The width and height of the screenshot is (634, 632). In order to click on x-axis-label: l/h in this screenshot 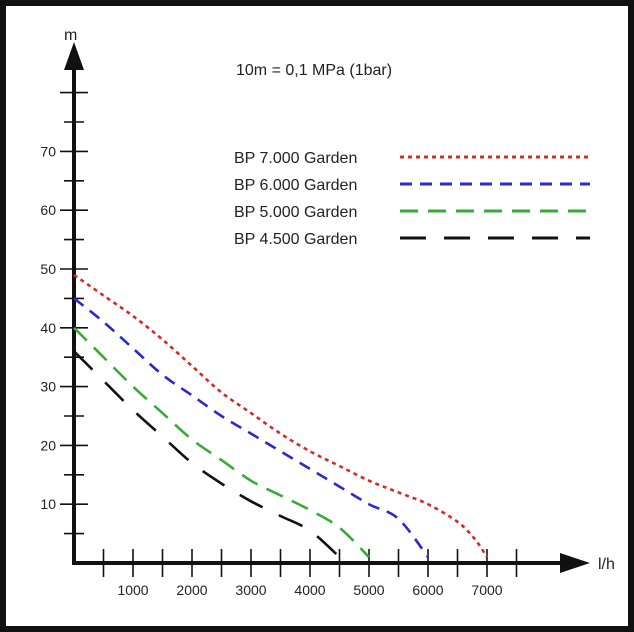, I will do `click(606, 564)`.